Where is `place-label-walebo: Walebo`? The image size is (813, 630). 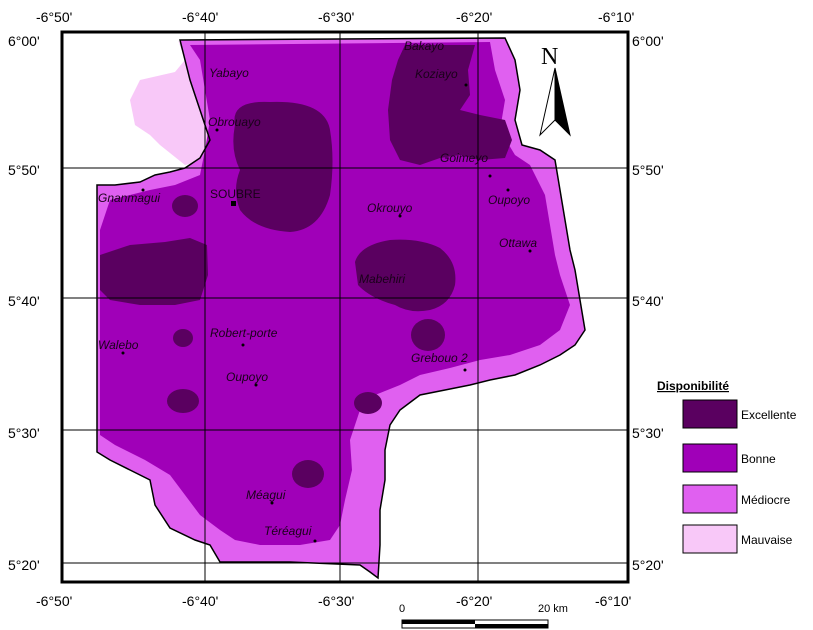
place-label-walebo: Walebo is located at coordinates (118, 345).